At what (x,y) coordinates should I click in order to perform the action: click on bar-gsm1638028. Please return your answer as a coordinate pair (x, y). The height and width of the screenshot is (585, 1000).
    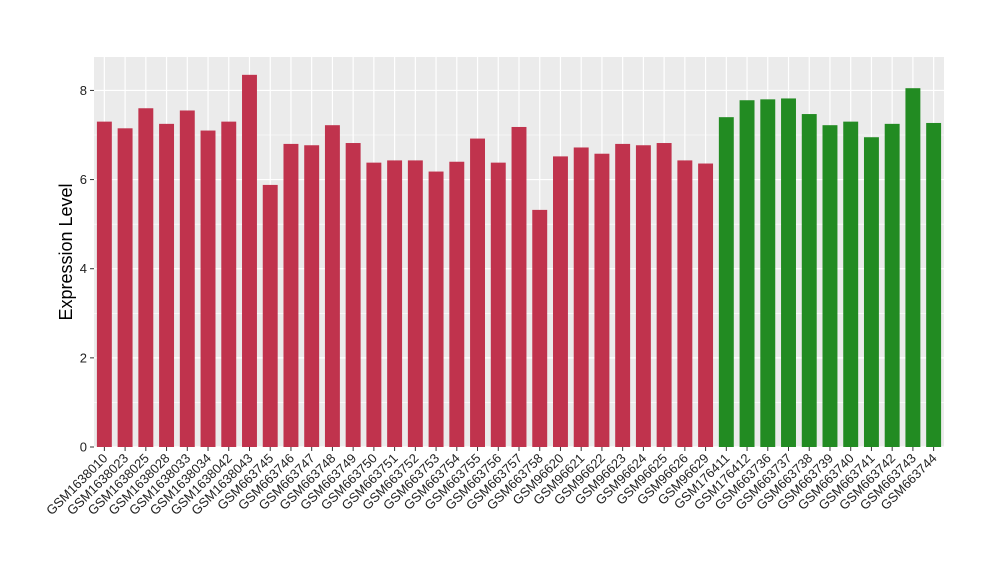
    Looking at the image, I should click on (167, 285).